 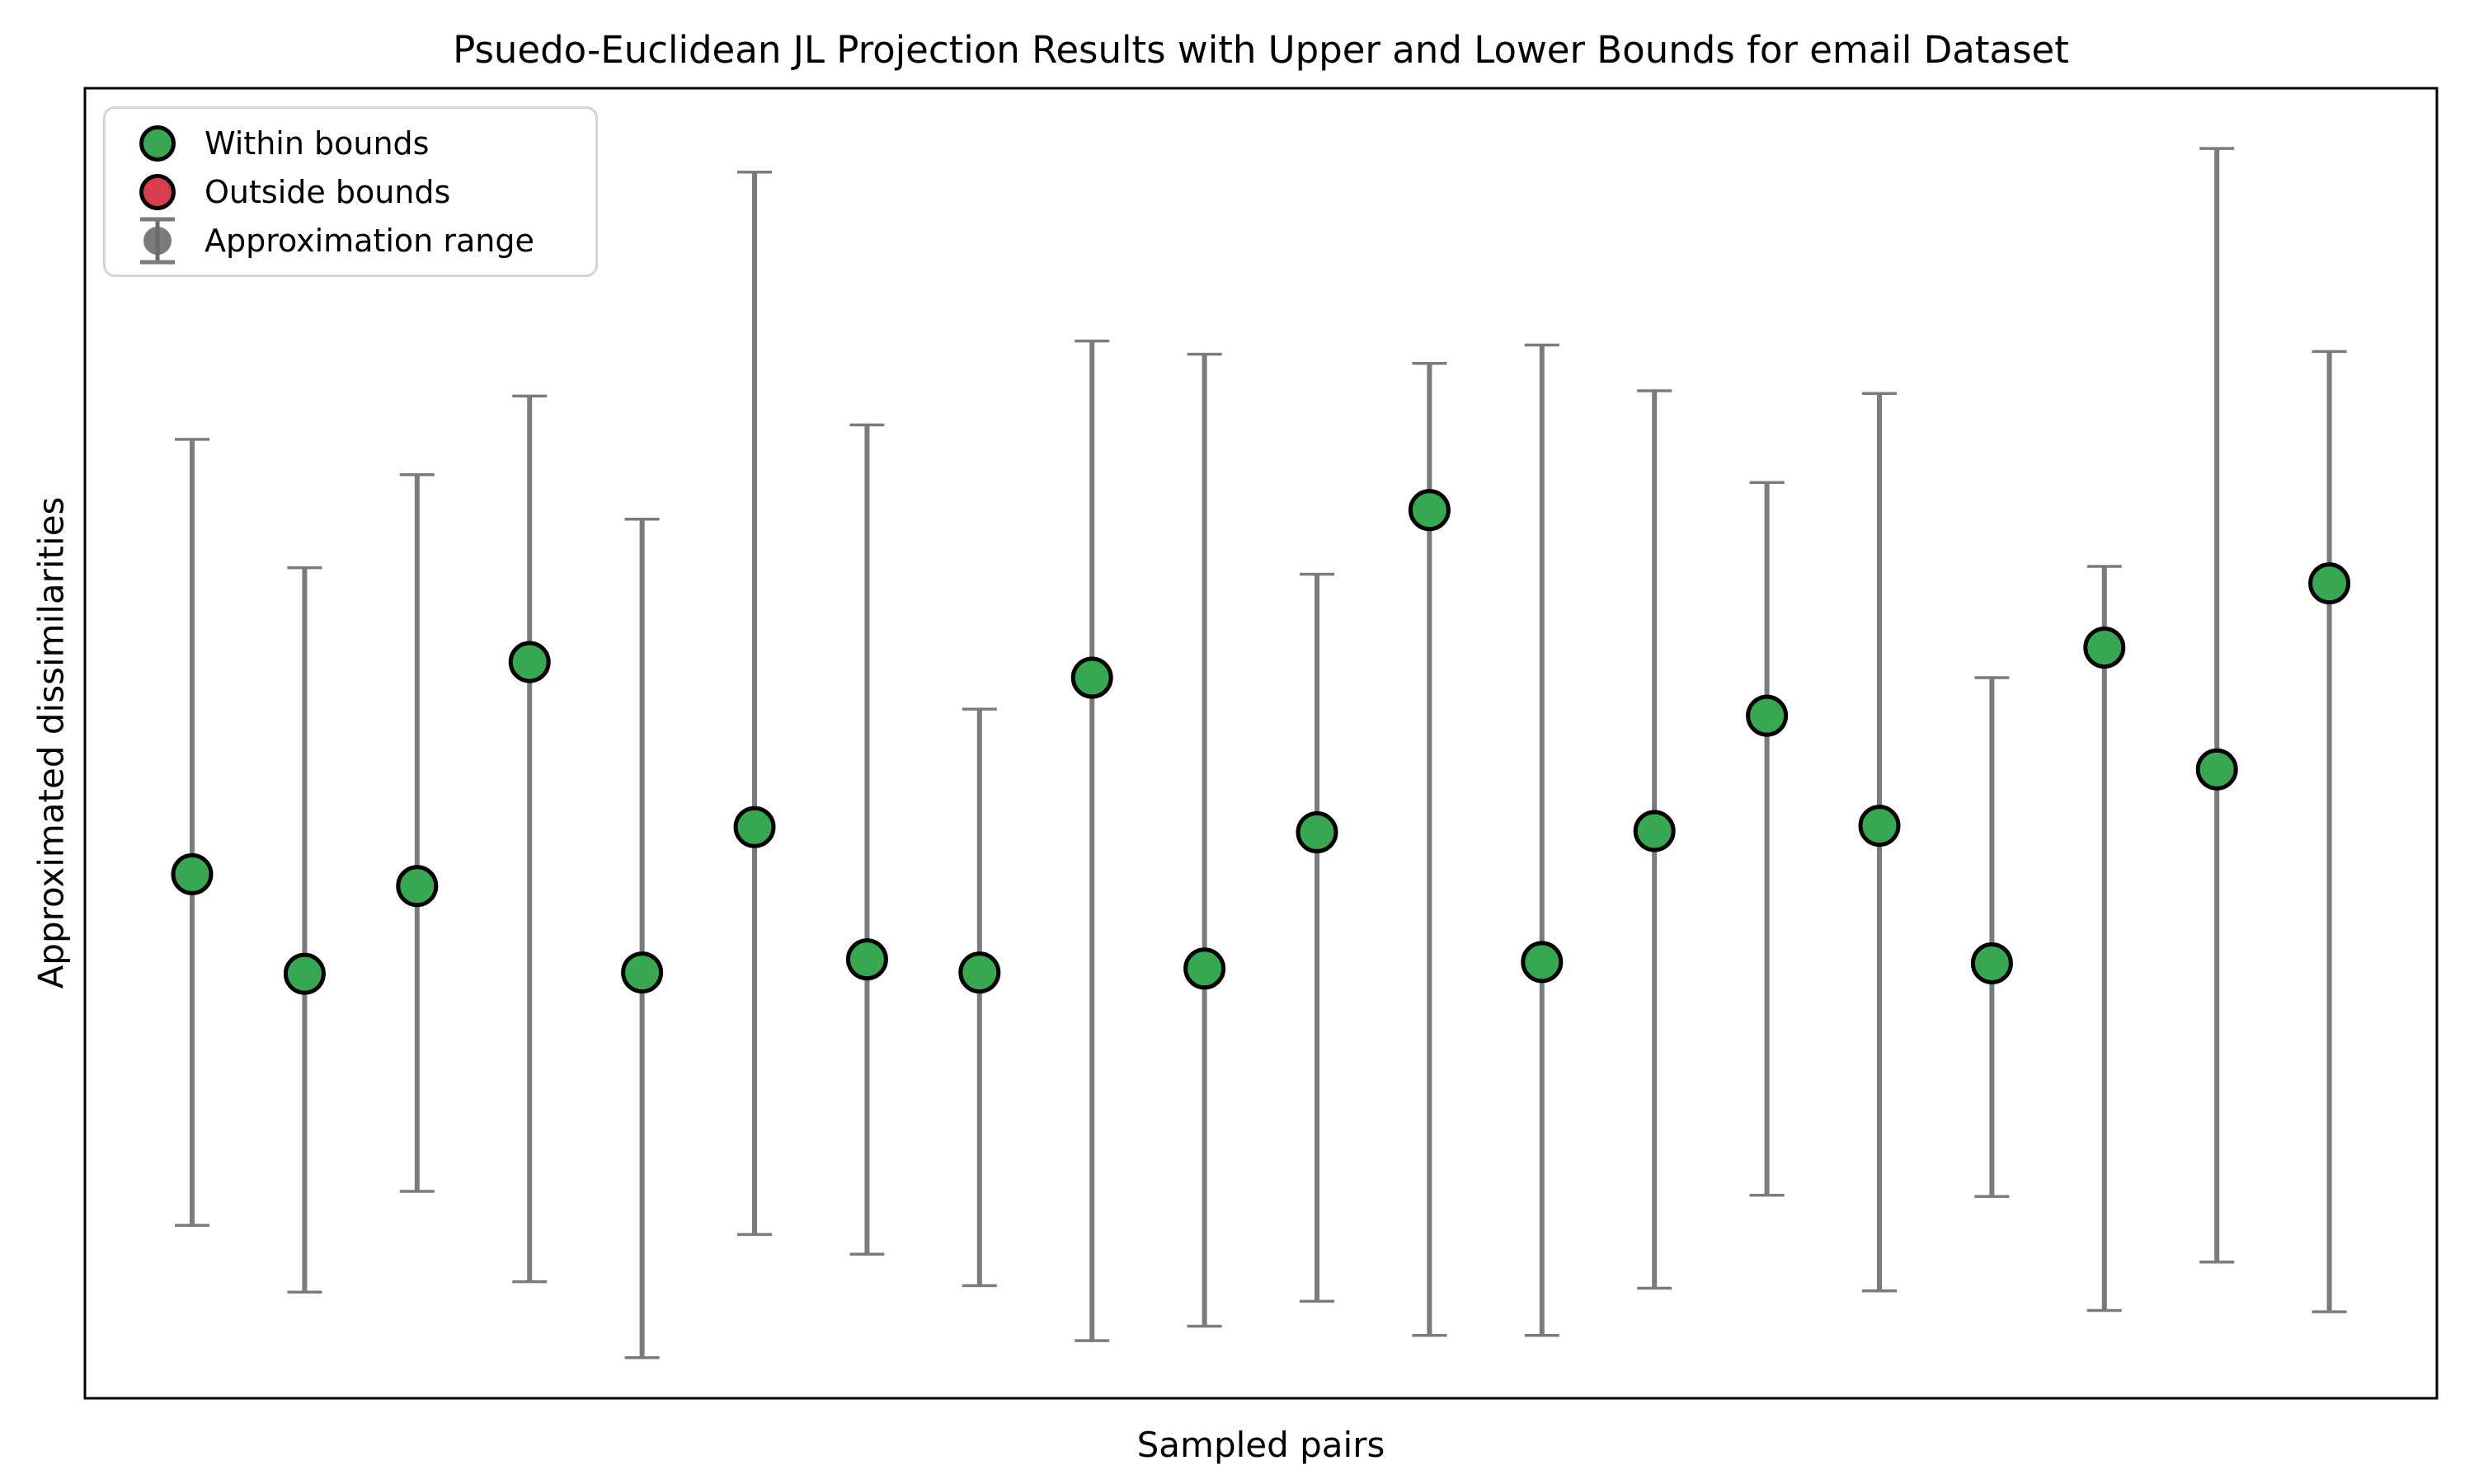 I want to click on legend-item-label: Within bounds, so click(x=317, y=143).